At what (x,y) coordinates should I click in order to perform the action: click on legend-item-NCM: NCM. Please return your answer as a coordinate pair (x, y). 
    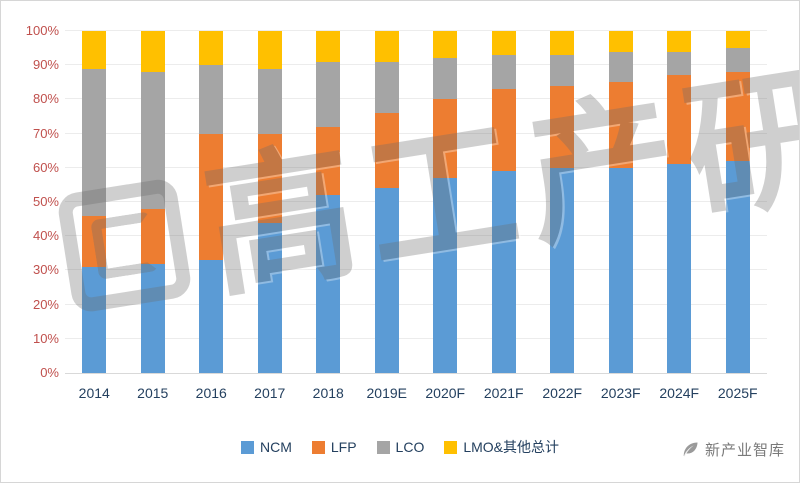
    Looking at the image, I should click on (266, 447).